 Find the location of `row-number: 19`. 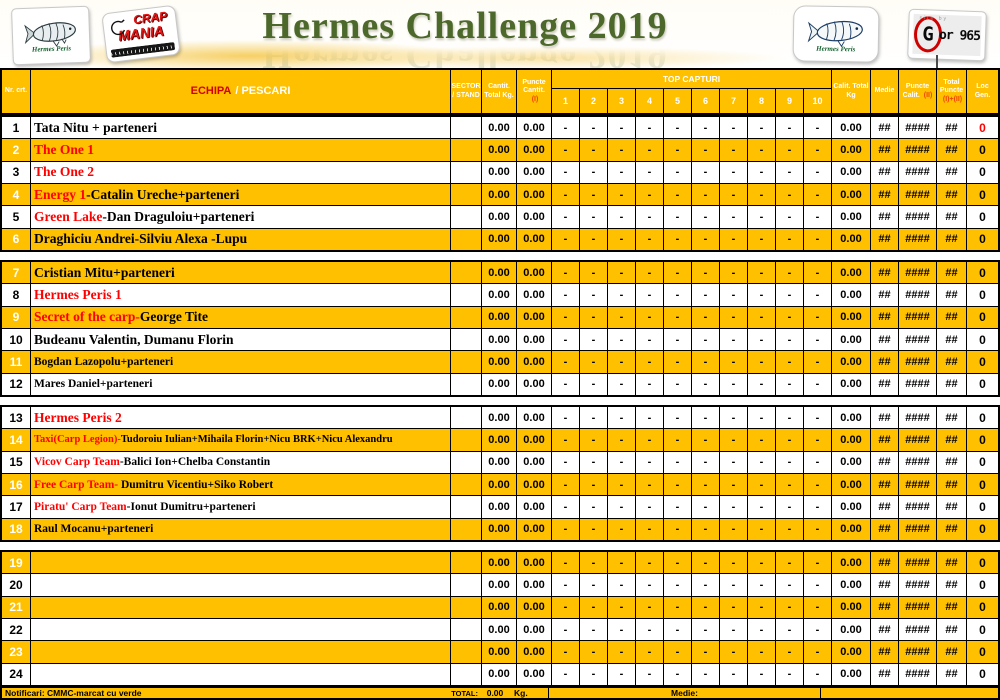

row-number: 19 is located at coordinates (16, 563).